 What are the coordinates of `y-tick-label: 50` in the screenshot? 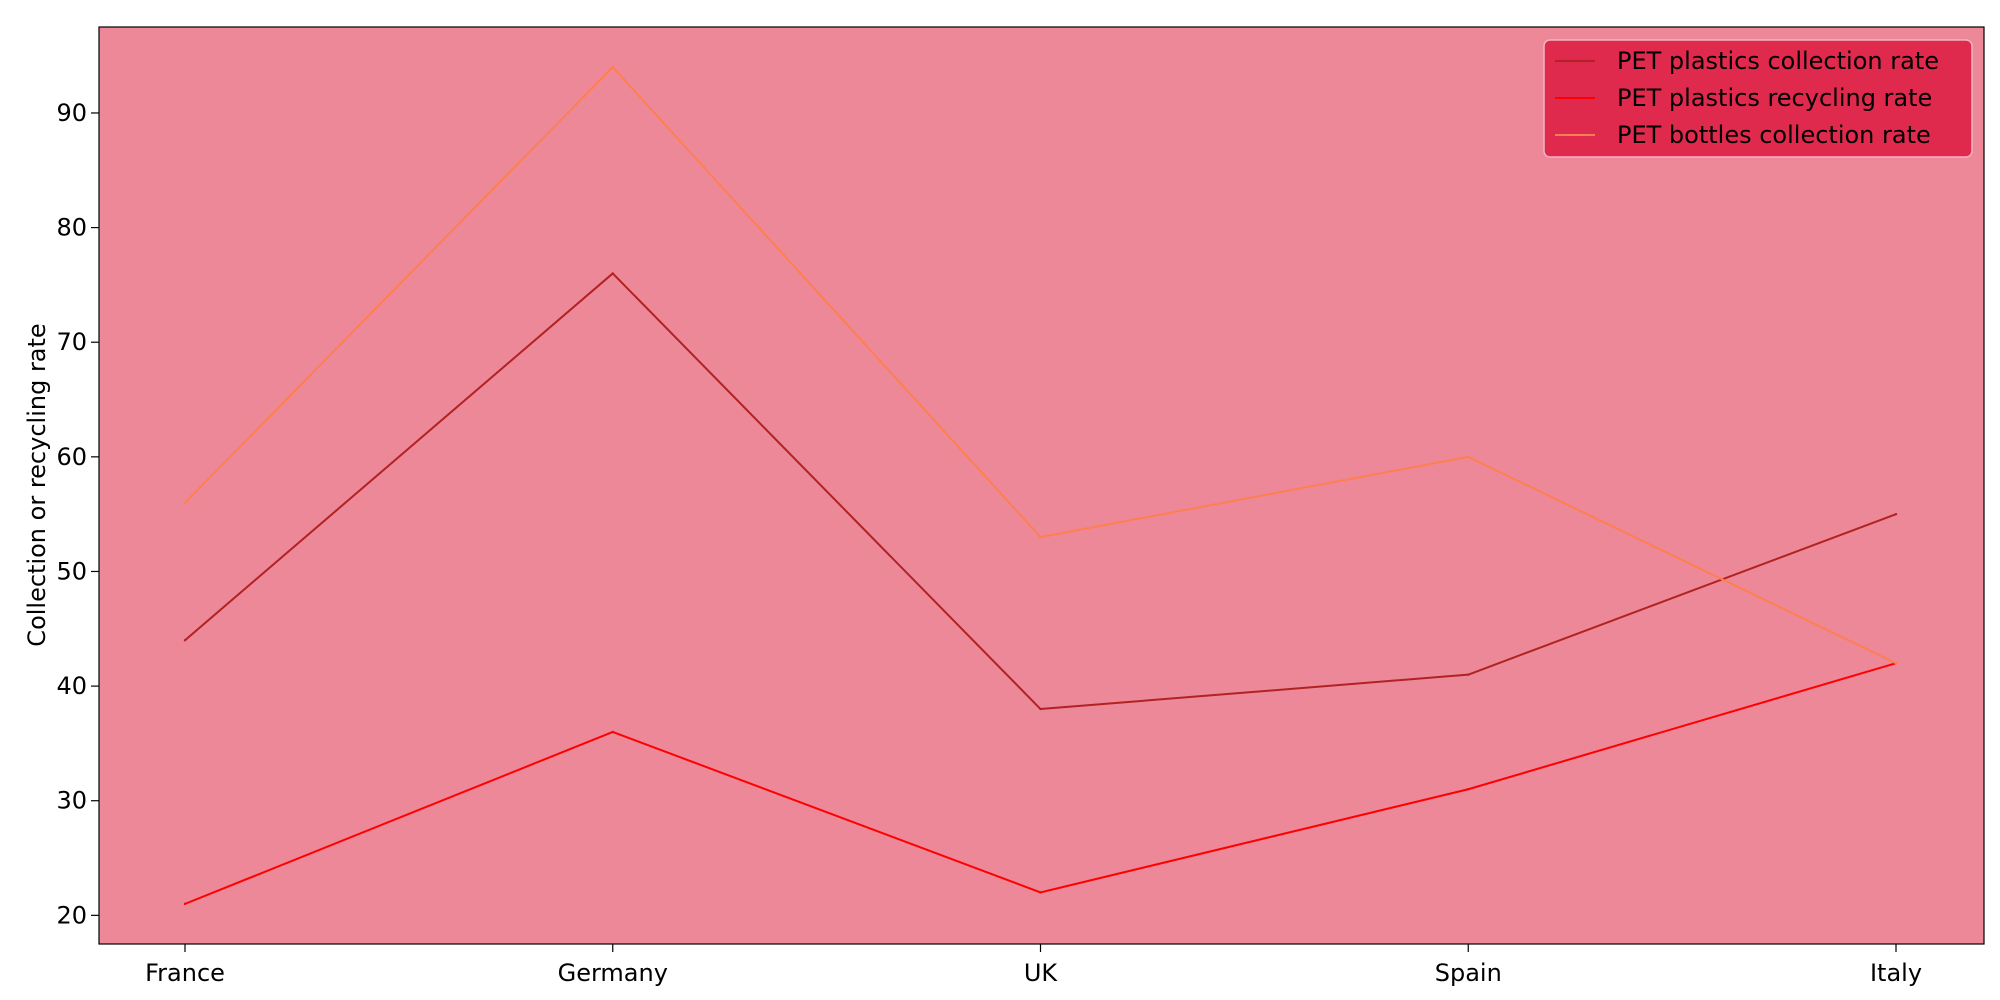 It's located at (71, 571).